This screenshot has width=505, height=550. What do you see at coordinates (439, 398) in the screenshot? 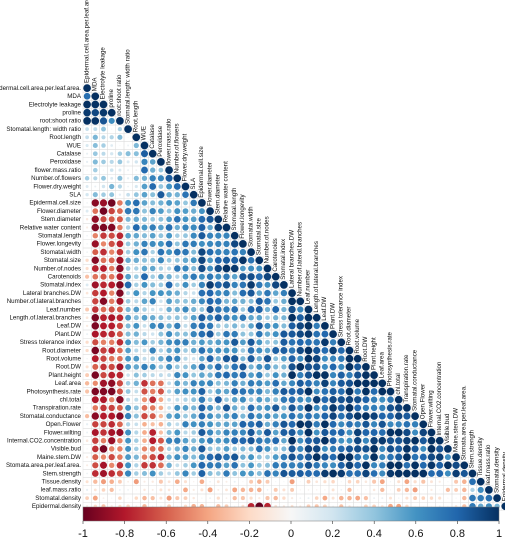
I see `column-label: Internal.CO2.concentration` at bounding box center [439, 398].